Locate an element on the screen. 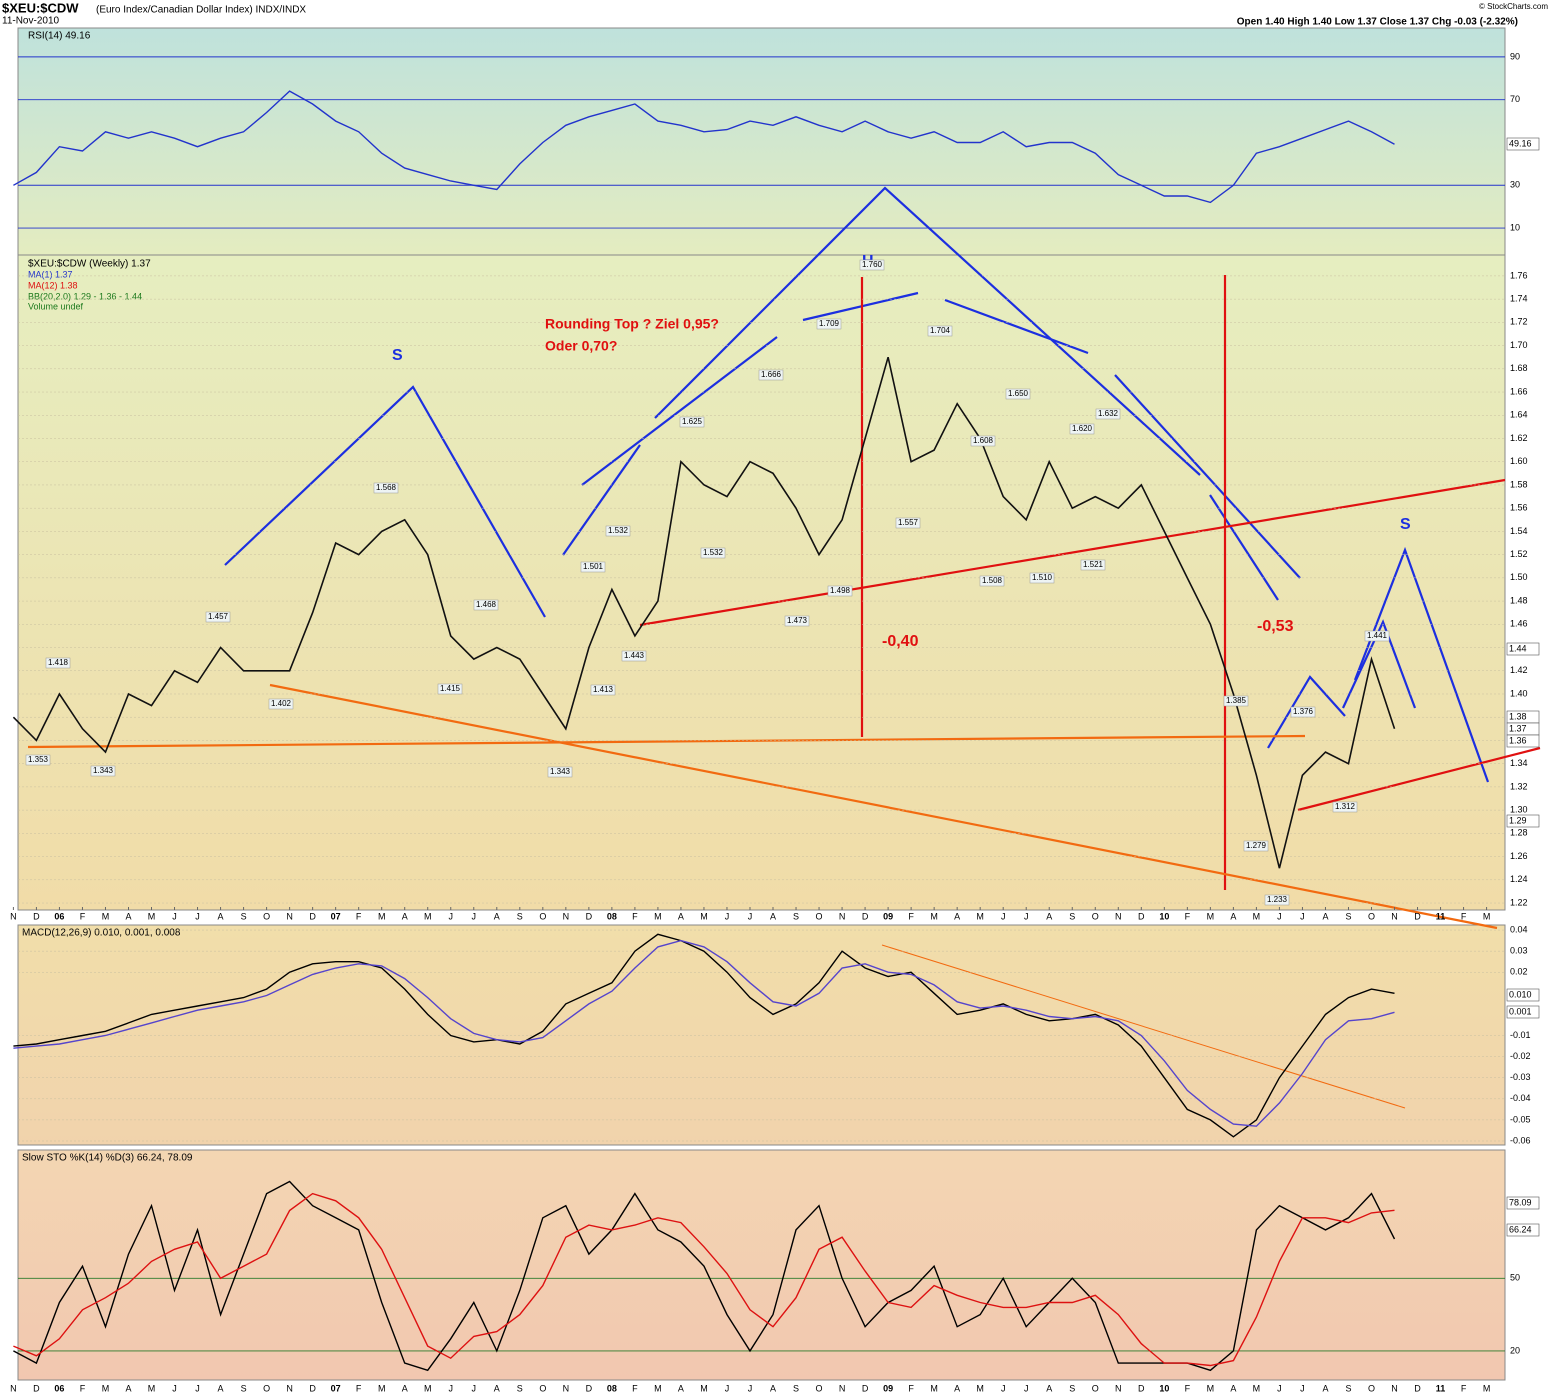 This screenshot has width=1550, height=1396. peak-label: 1.413 is located at coordinates (603, 689).